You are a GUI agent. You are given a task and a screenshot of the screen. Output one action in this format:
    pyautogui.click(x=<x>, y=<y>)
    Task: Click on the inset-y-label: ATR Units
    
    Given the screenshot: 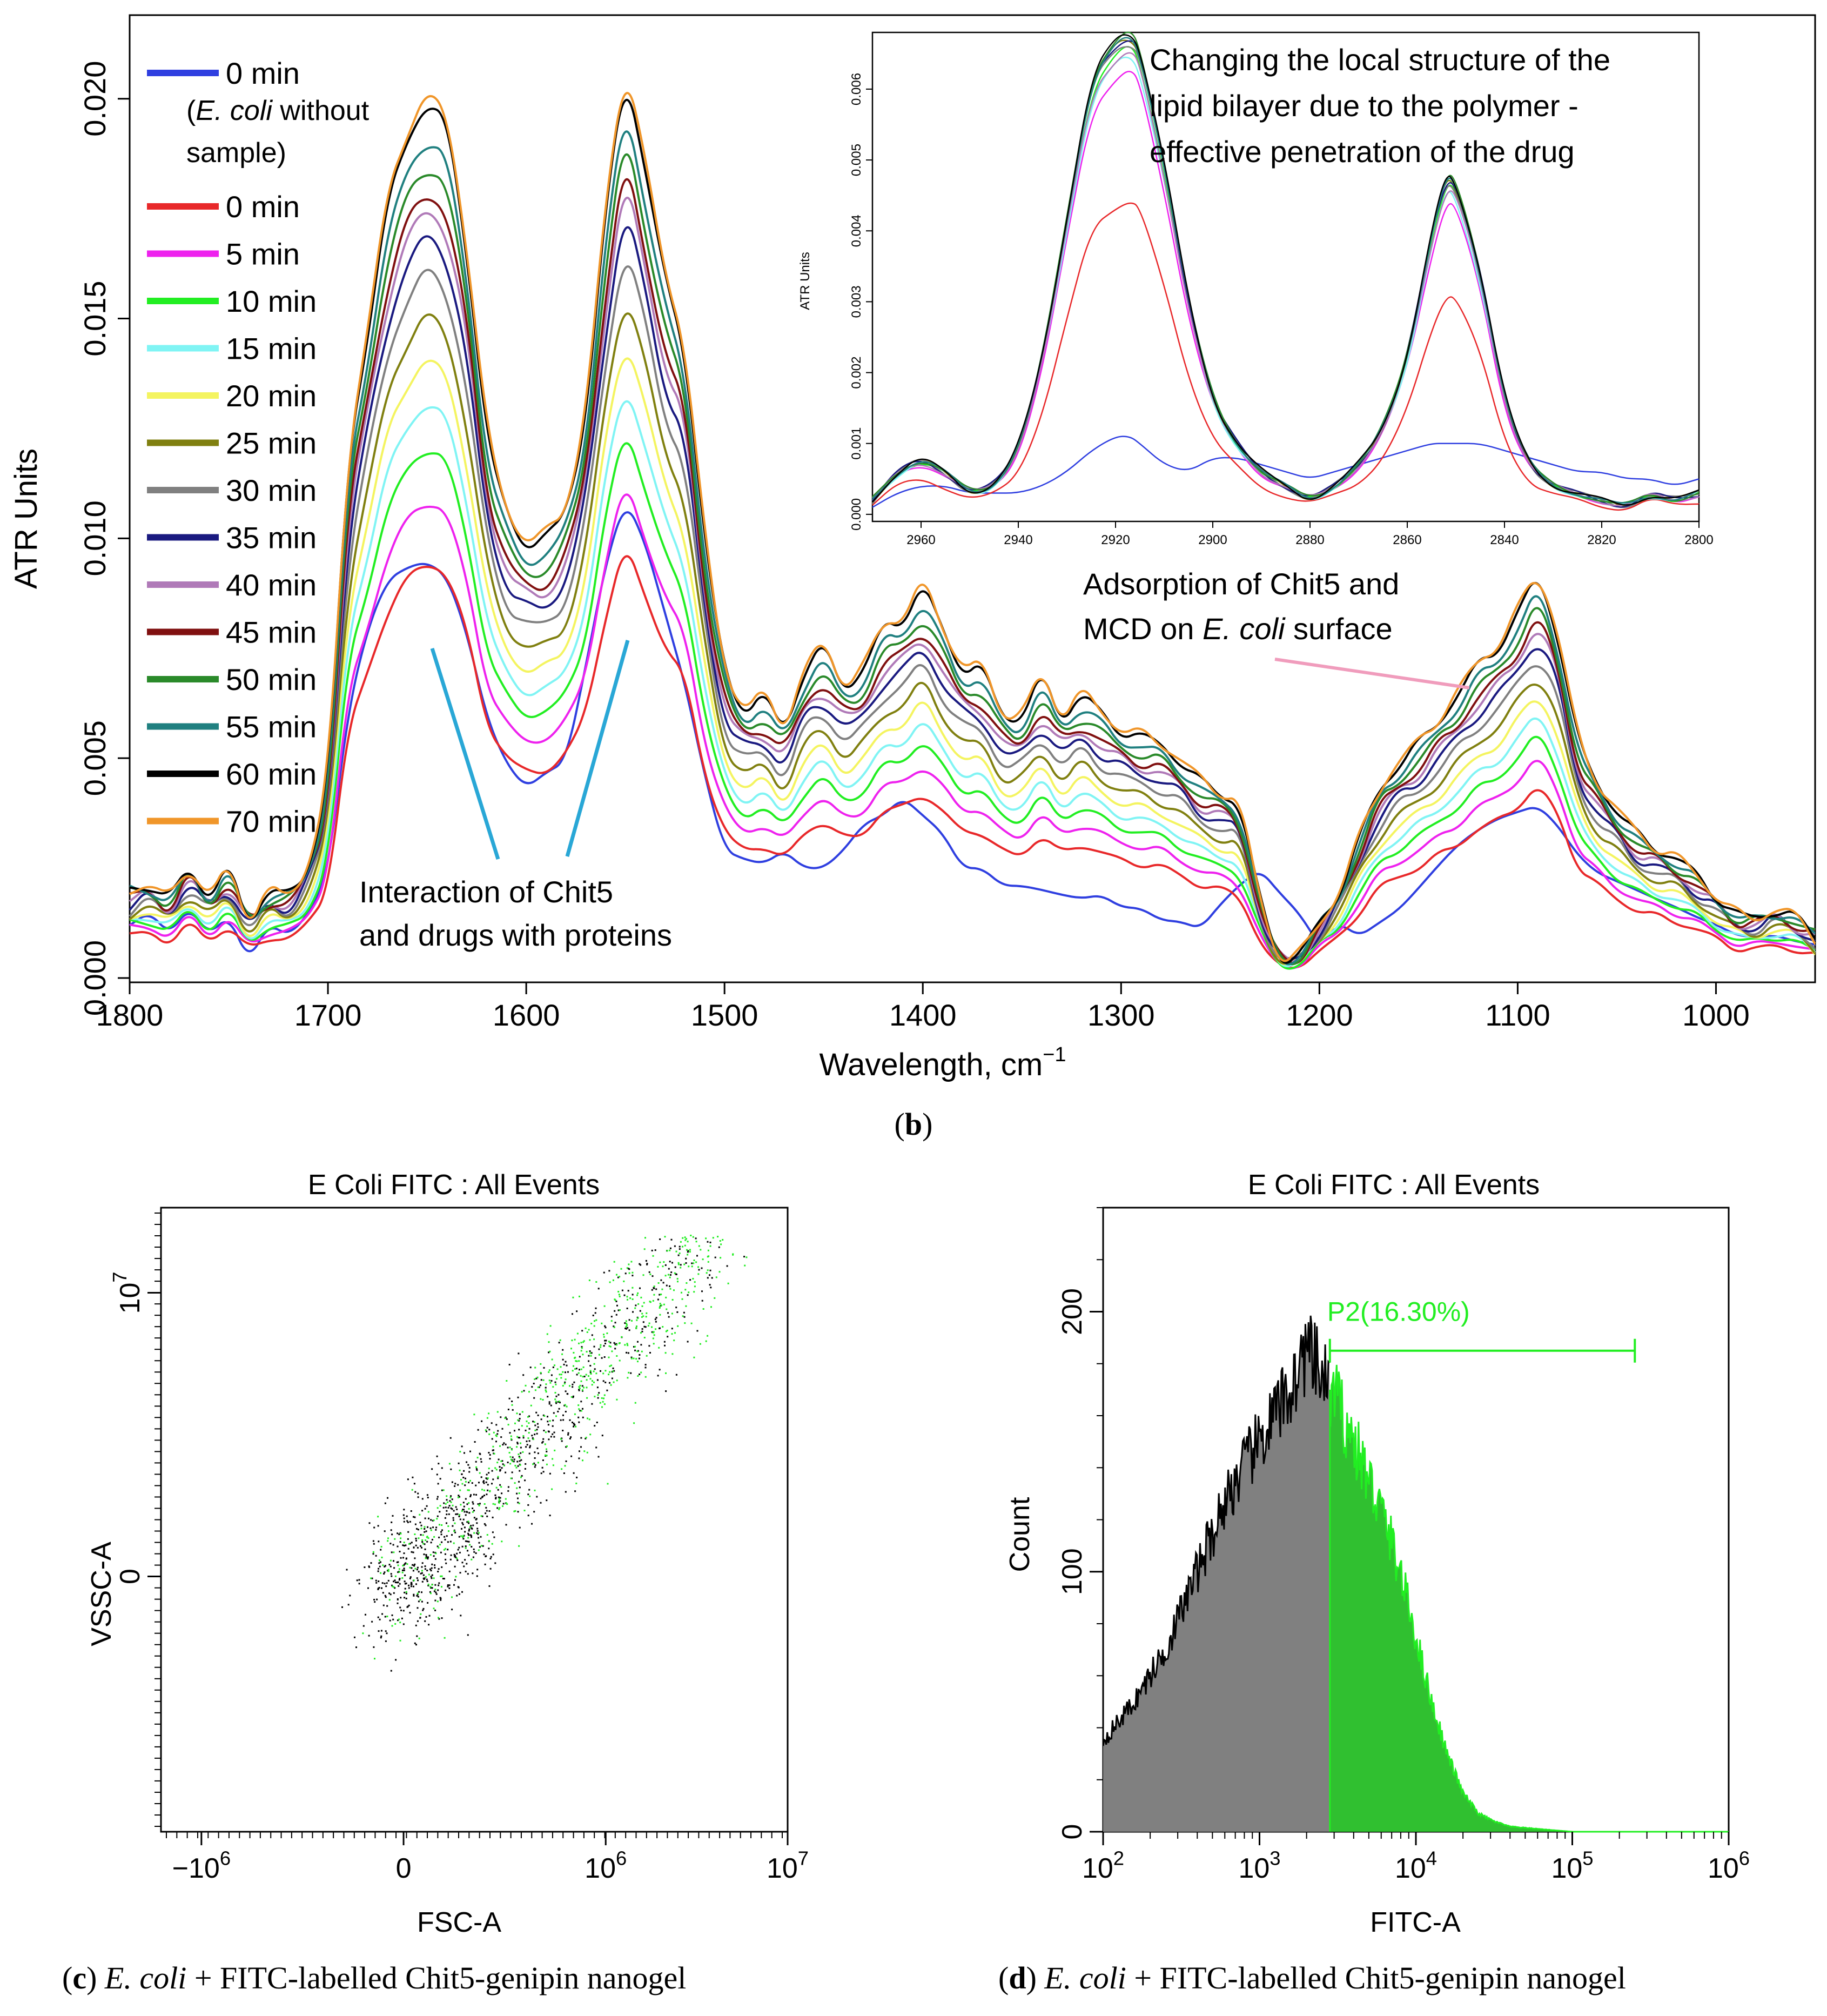 What is the action you would take?
    pyautogui.click(x=805, y=281)
    